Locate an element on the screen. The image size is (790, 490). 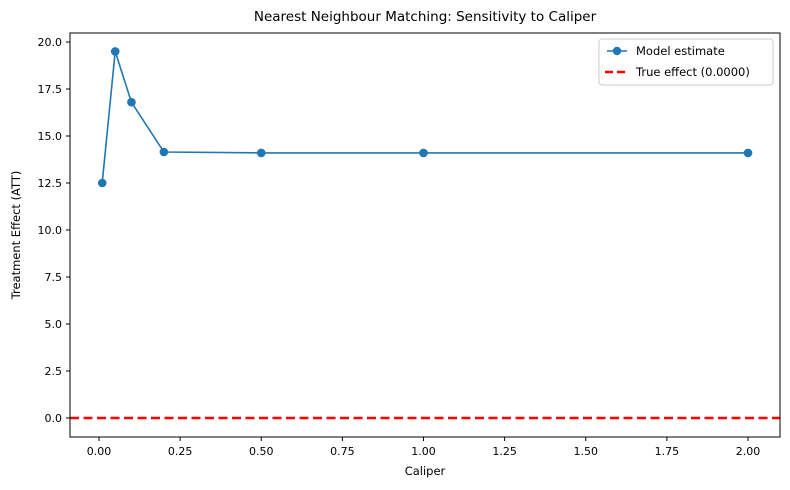
y-tick-label: 10.0 is located at coordinates (50, 230).